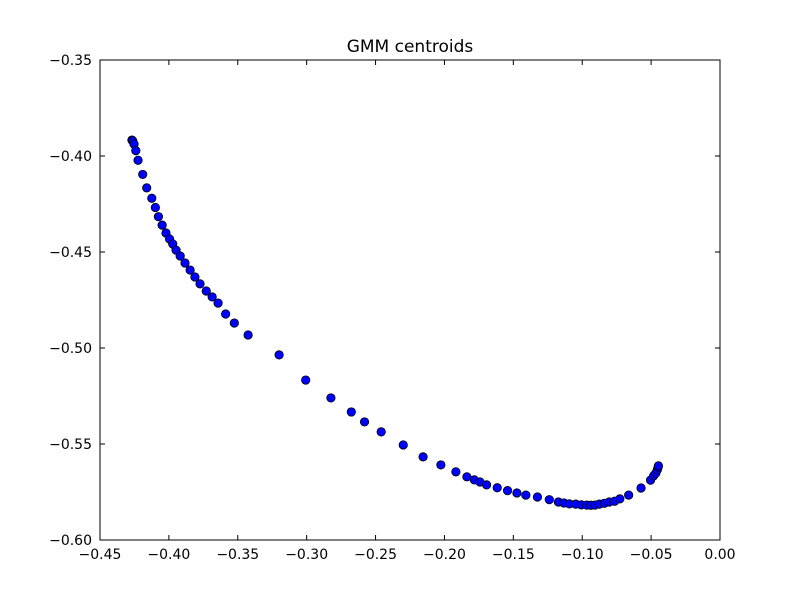 The height and width of the screenshot is (600, 800). What do you see at coordinates (168, 555) in the screenshot?
I see `x-tick-label: −0.40` at bounding box center [168, 555].